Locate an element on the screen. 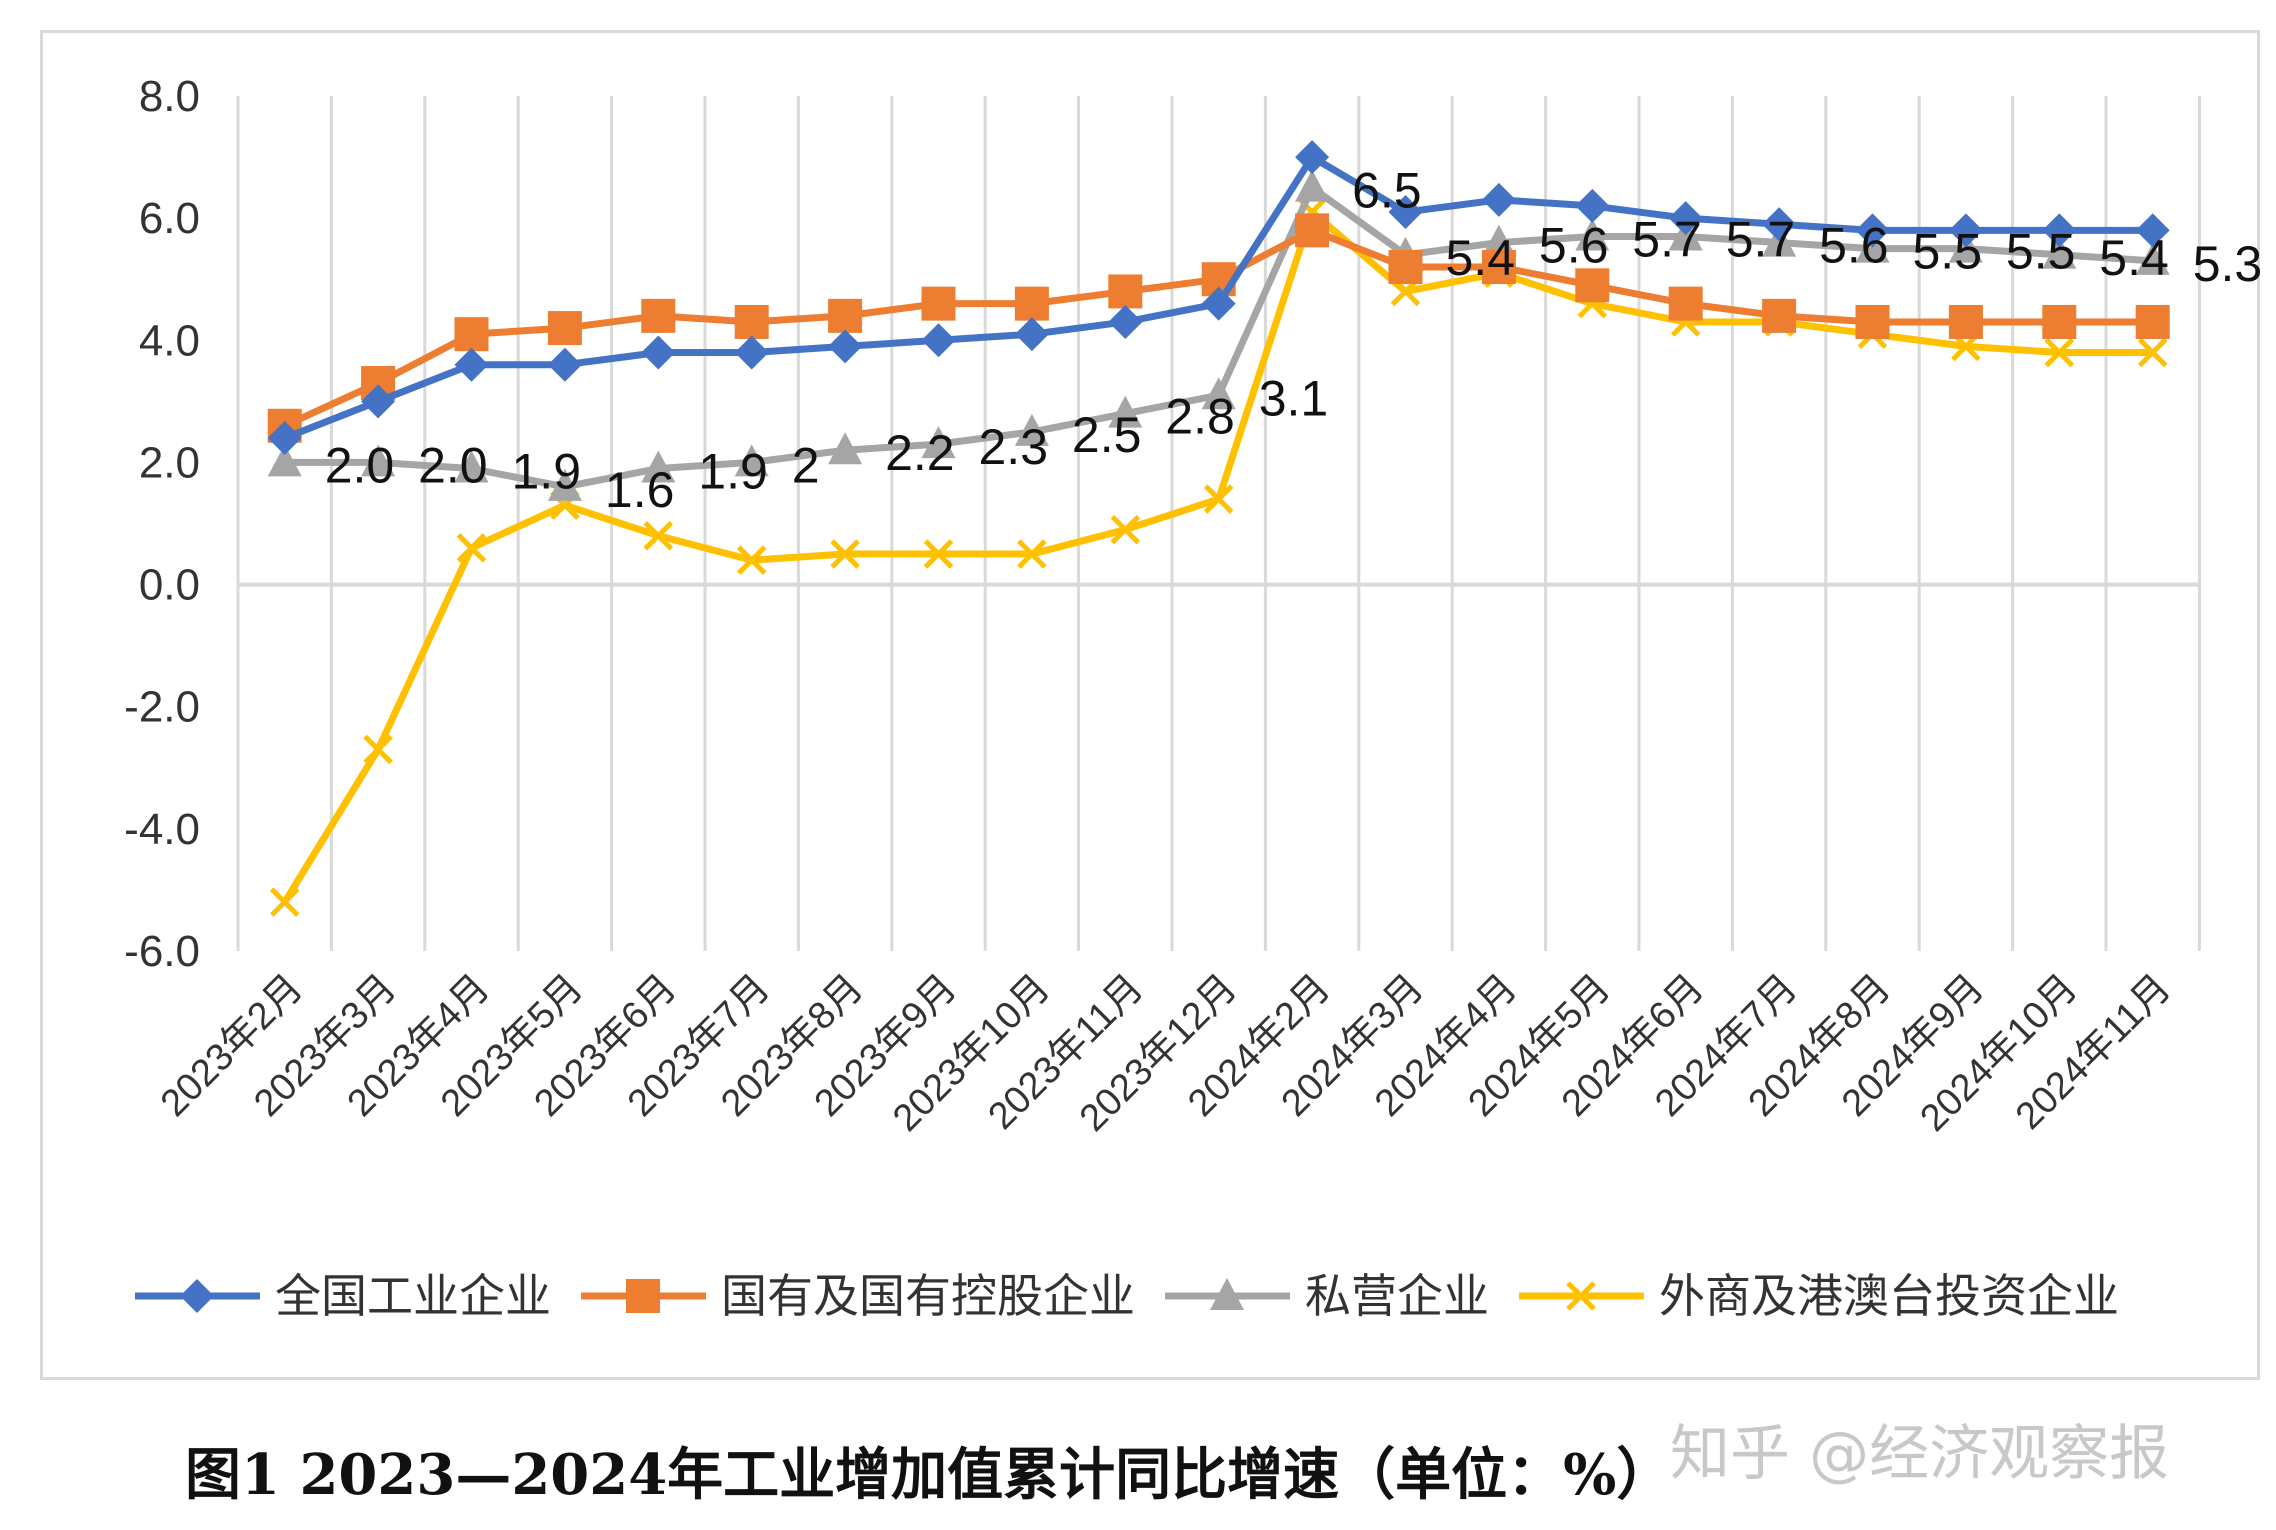 The width and height of the screenshot is (2276, 1530). data-label: 6.5 is located at coordinates (1387, 191).